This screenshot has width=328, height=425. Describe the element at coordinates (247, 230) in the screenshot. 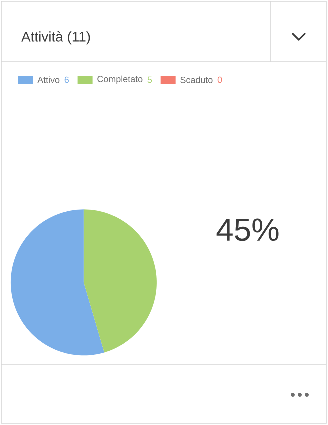

I see `text: 45%` at that location.